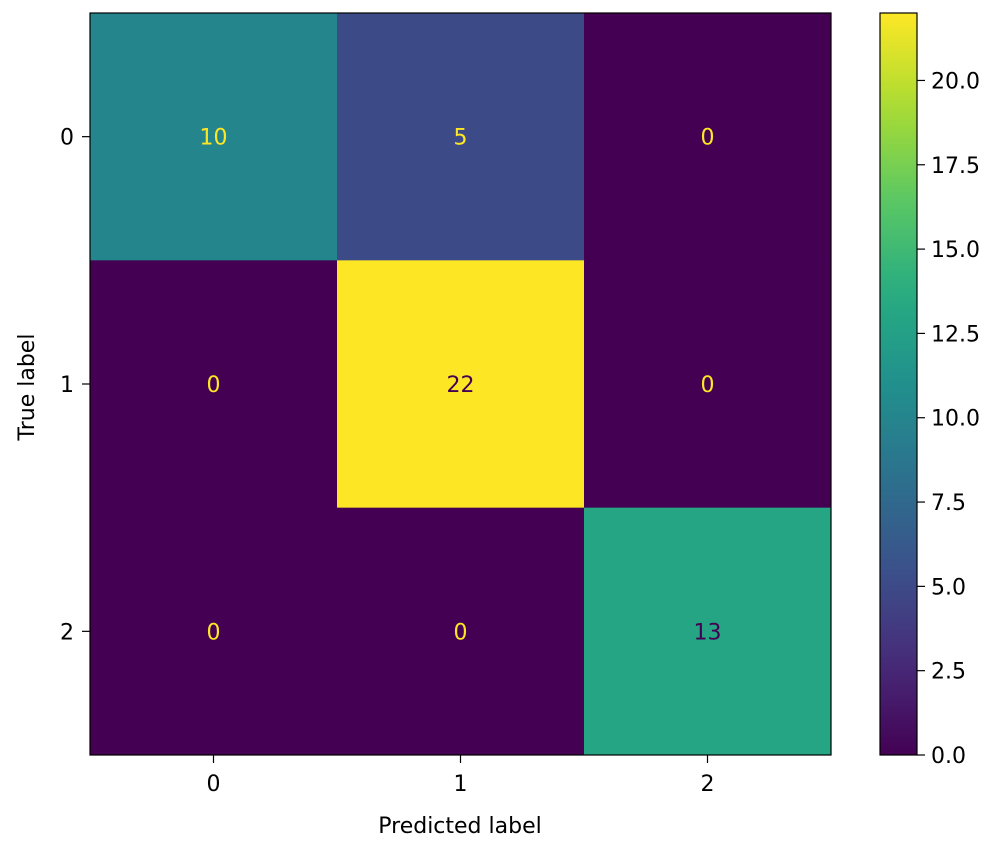 The height and width of the screenshot is (852, 1006). I want to click on x-tick-label: 0, so click(214, 784).